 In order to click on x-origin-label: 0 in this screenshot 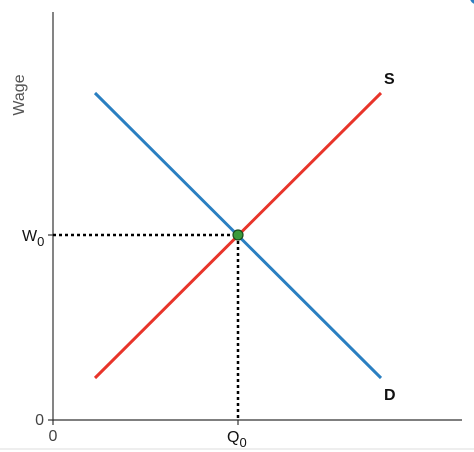, I will do `click(53, 436)`.